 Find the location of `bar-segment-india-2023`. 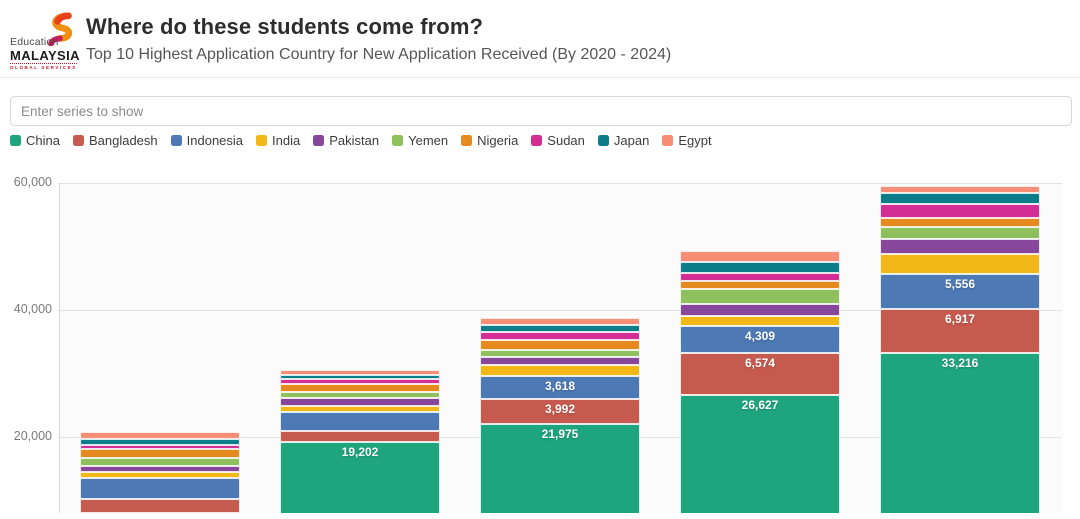

bar-segment-india-2023 is located at coordinates (760, 320).